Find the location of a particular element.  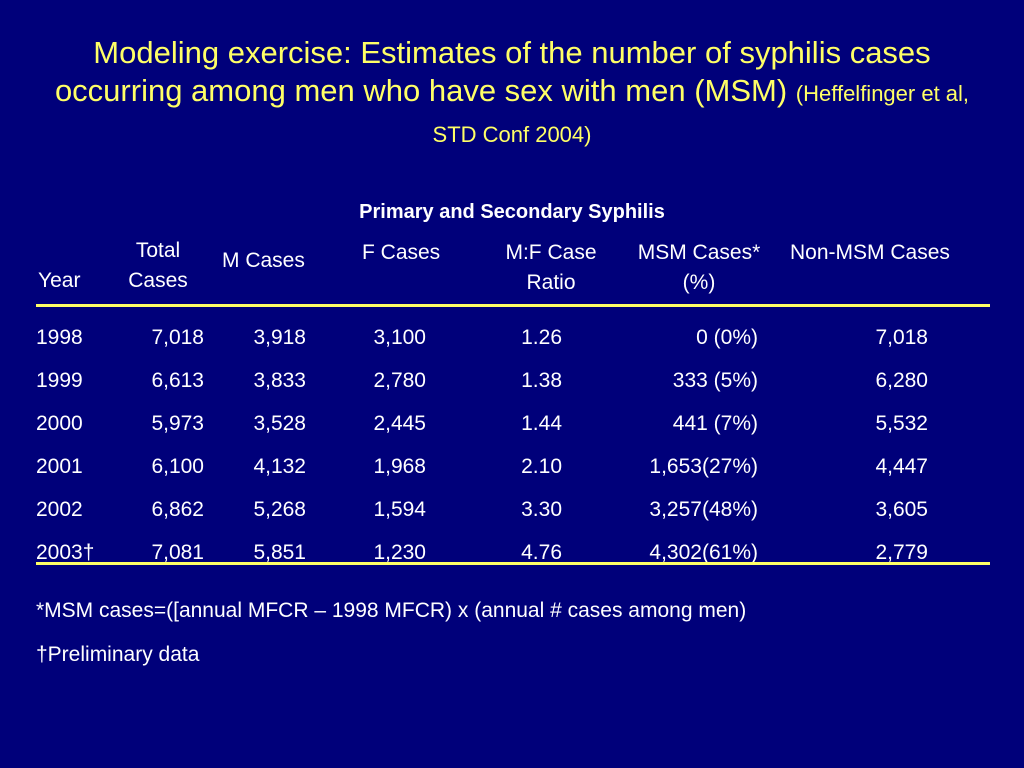

cell-f: 1,594 is located at coordinates (399, 509).